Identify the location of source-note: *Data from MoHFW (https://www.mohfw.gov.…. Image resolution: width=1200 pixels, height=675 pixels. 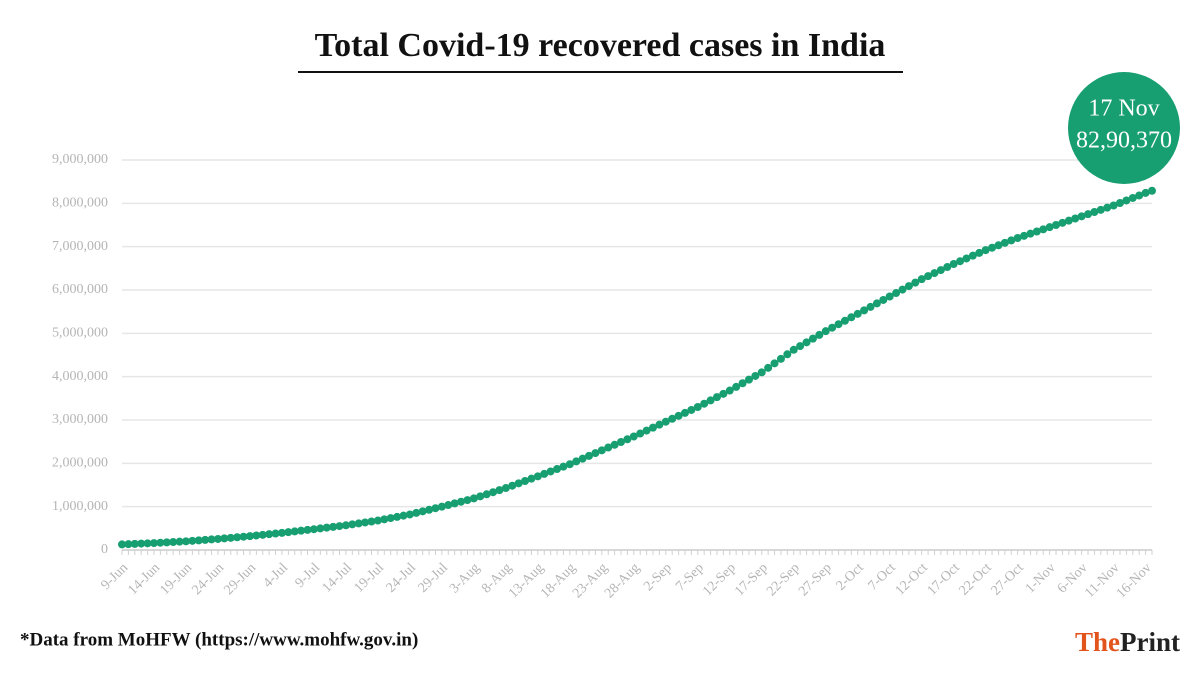
(219, 639).